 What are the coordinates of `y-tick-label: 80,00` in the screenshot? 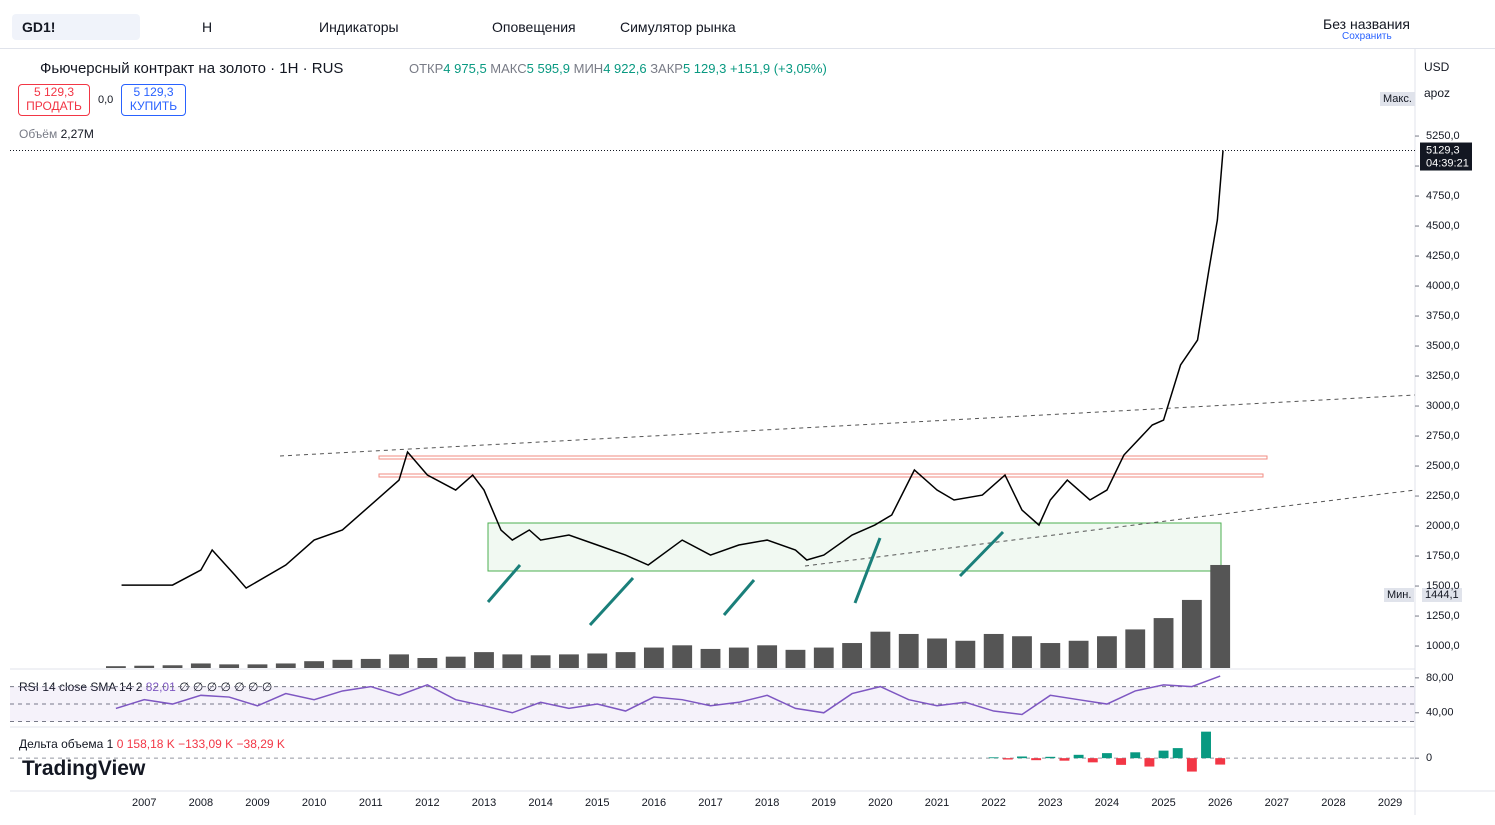 It's located at (1440, 678).